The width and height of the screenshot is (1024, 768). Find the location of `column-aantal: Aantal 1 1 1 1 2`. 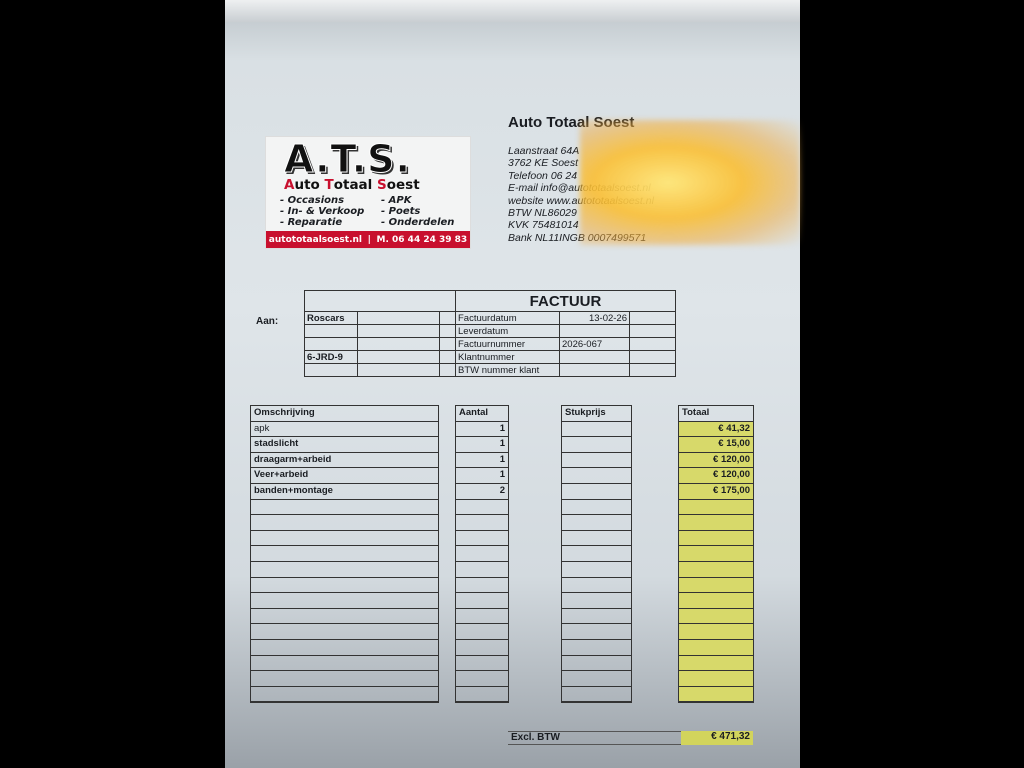

column-aantal: Aantal 1 1 1 1 2 is located at coordinates (482, 554).